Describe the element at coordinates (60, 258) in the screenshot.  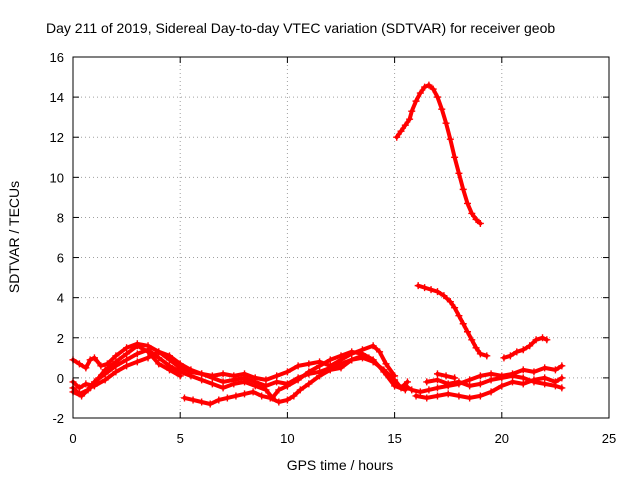
I see `y-tick-label: 6` at that location.